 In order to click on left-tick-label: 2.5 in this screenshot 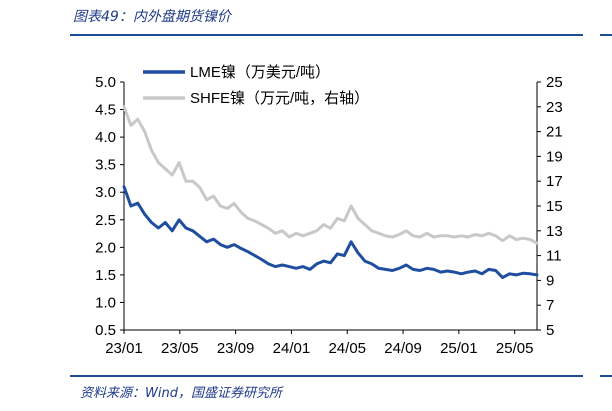, I will do `click(105, 220)`.